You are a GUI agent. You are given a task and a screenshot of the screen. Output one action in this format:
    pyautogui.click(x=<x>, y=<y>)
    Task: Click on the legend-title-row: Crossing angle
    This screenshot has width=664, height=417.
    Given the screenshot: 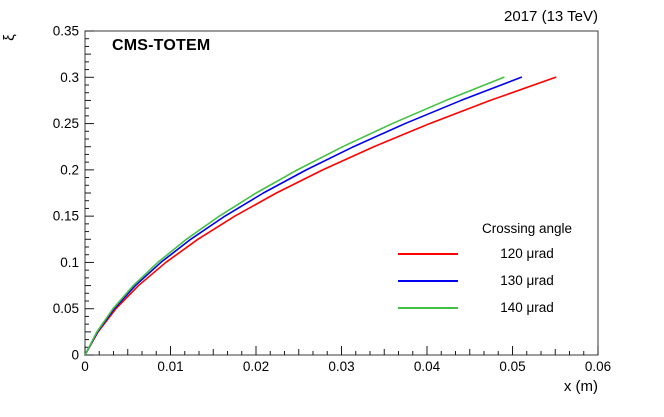 What is the action you would take?
    pyautogui.click(x=496, y=228)
    